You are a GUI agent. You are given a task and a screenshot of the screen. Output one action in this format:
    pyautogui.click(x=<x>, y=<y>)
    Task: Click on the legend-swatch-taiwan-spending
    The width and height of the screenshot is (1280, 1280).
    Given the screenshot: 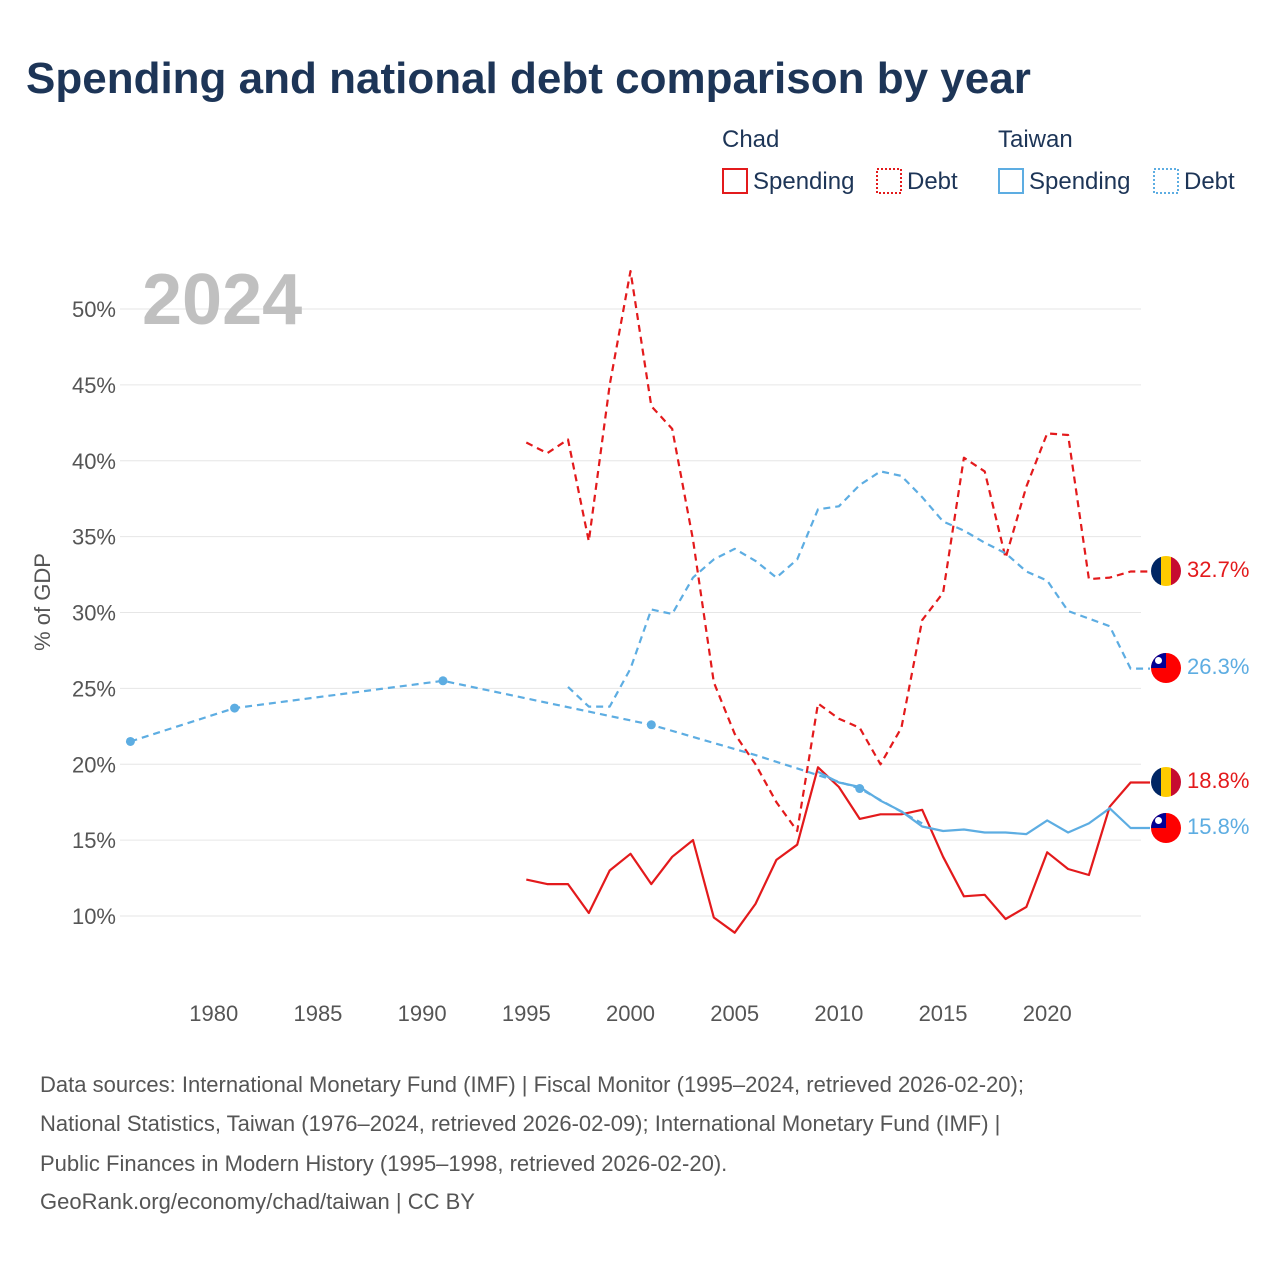 What is the action you would take?
    pyautogui.click(x=1011, y=181)
    